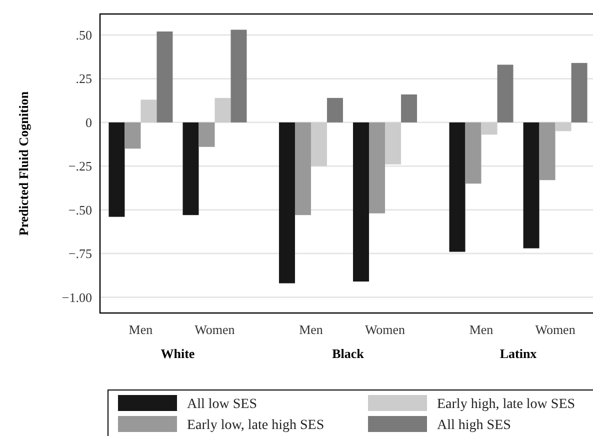 Image resolution: width=593 pixels, height=436 pixels. I want to click on text: White, so click(177, 353).